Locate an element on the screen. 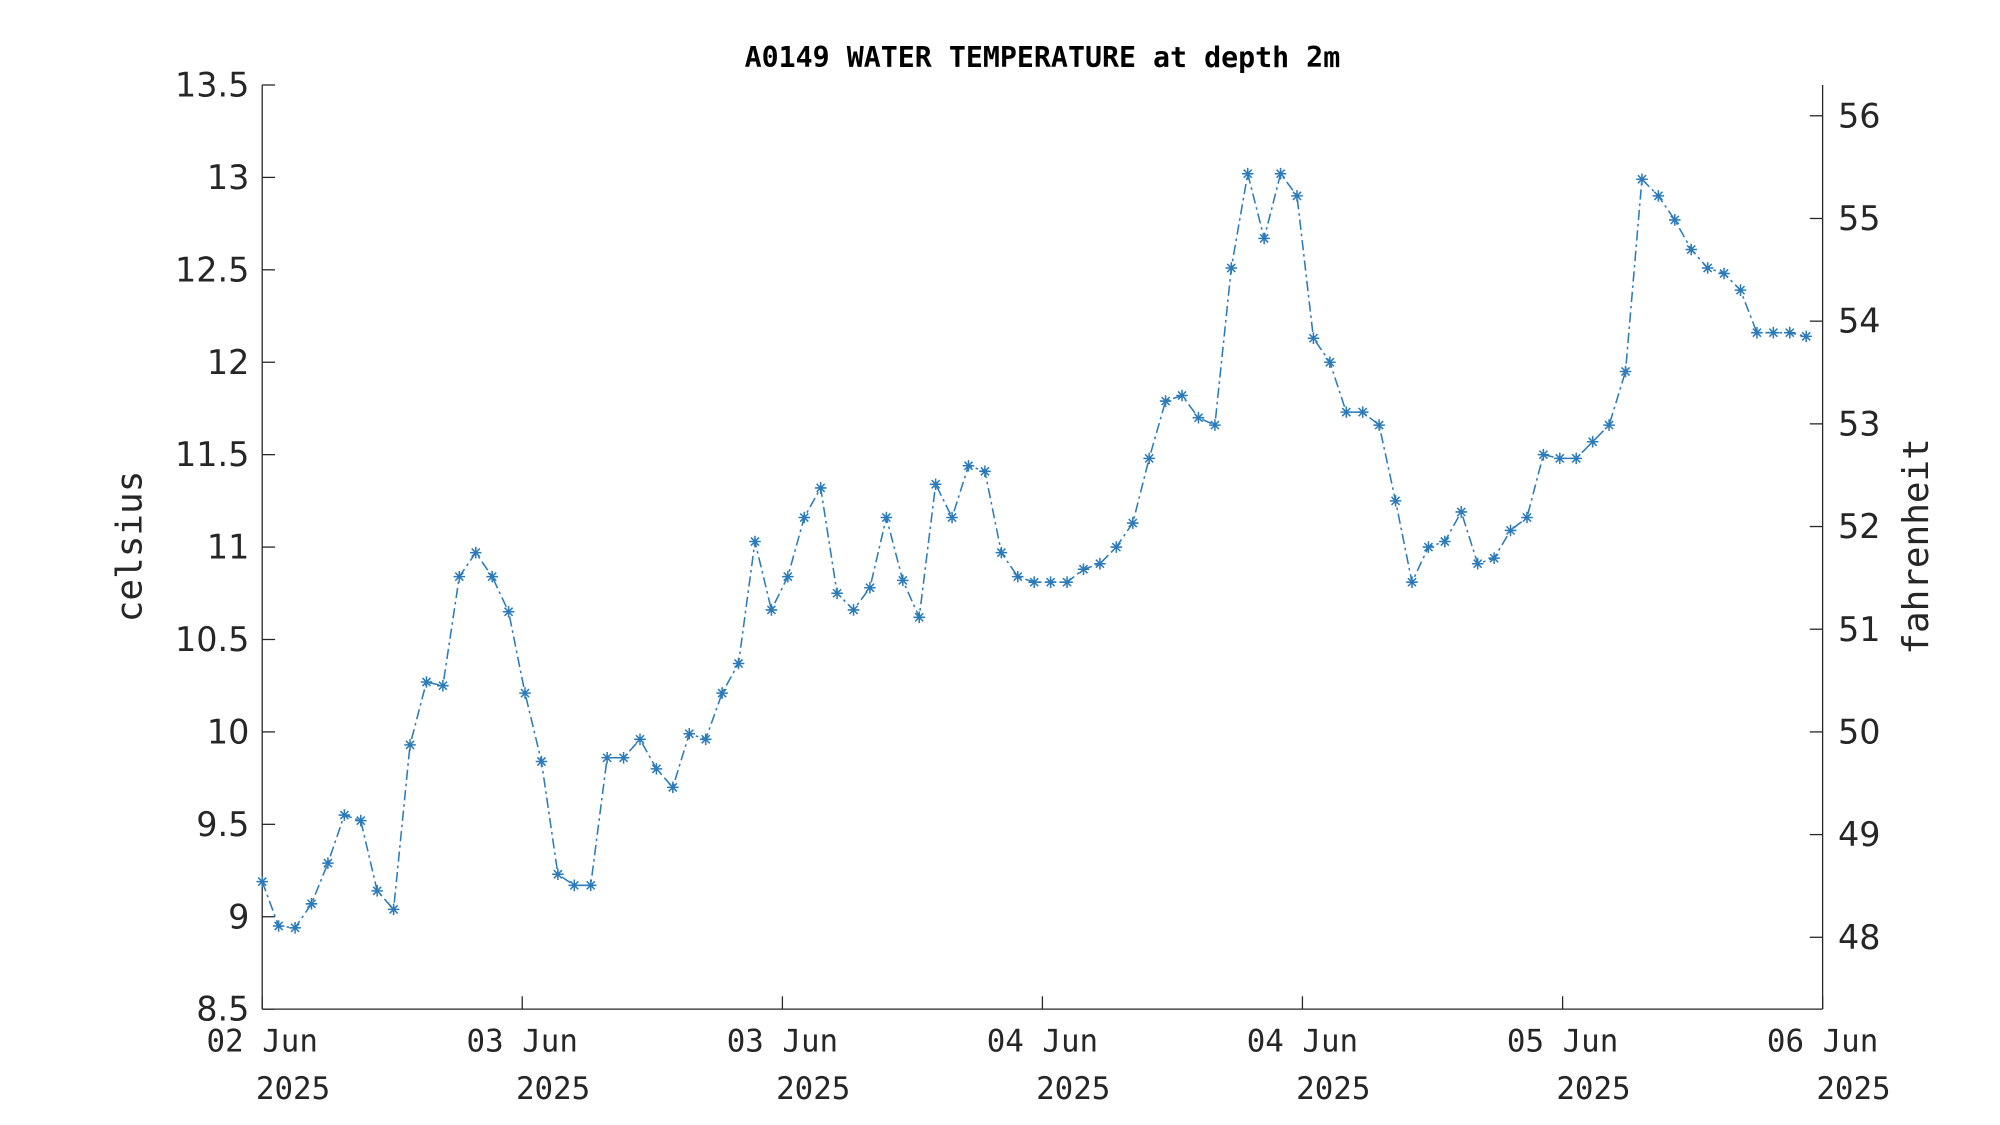 The height and width of the screenshot is (1125, 2000). y2-tick-label: 51 is located at coordinates (1859, 629).